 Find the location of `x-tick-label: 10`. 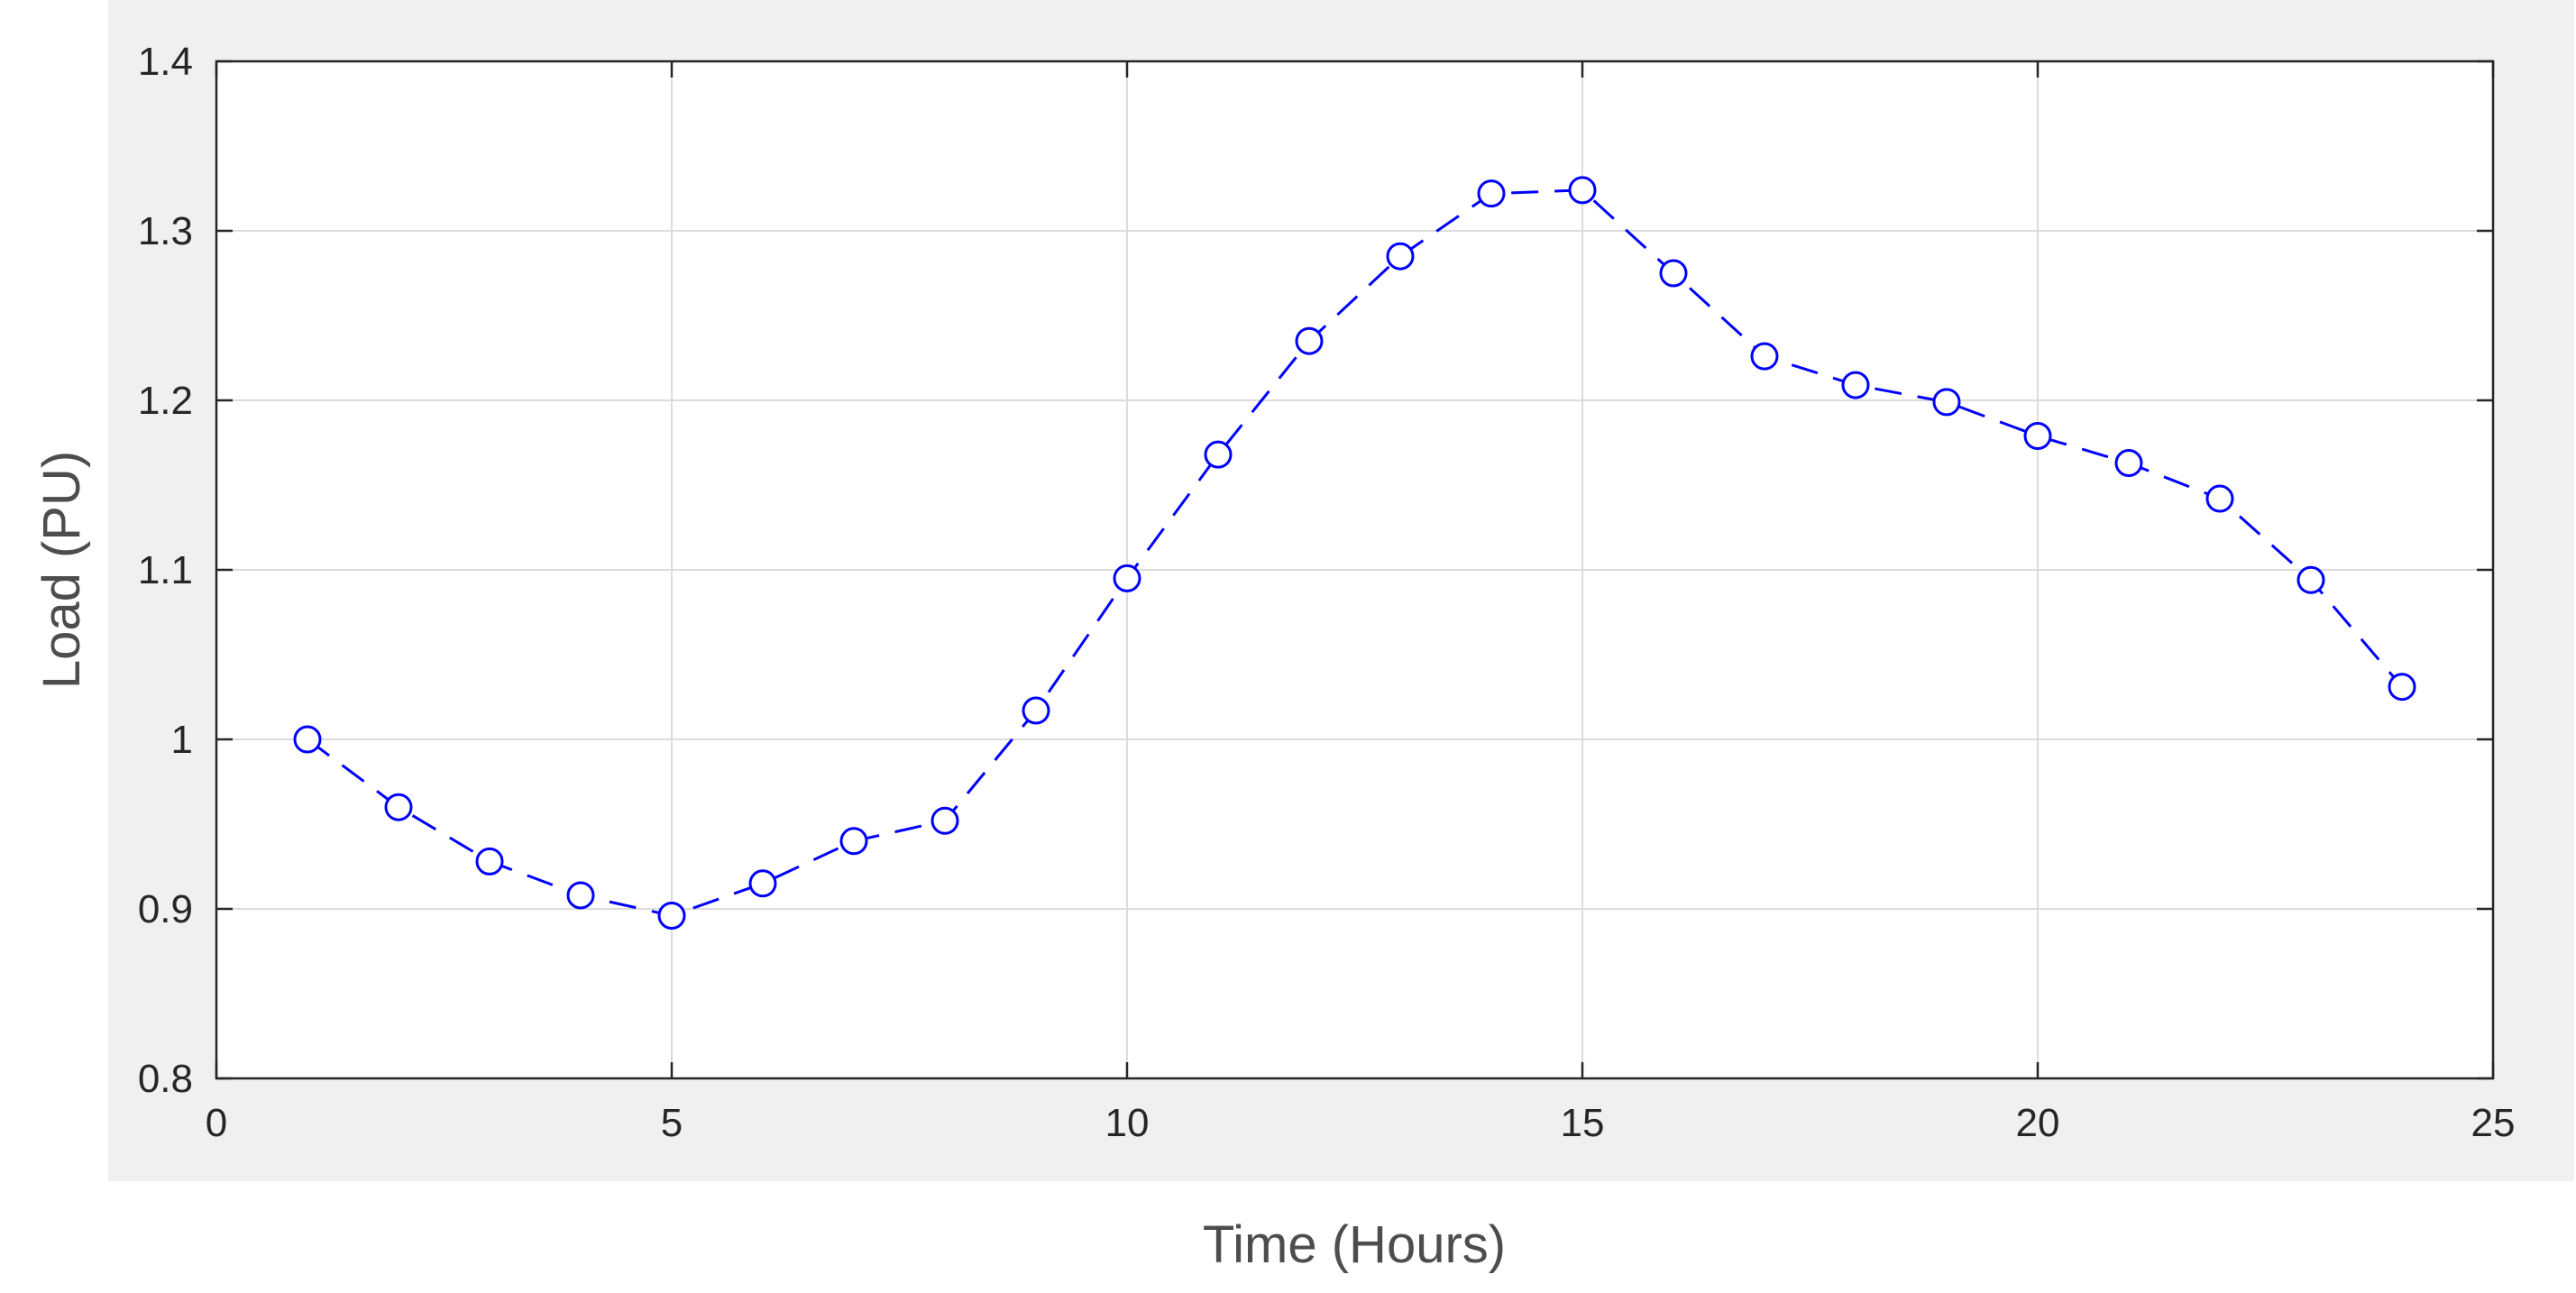

x-tick-label: 10 is located at coordinates (1127, 1123).